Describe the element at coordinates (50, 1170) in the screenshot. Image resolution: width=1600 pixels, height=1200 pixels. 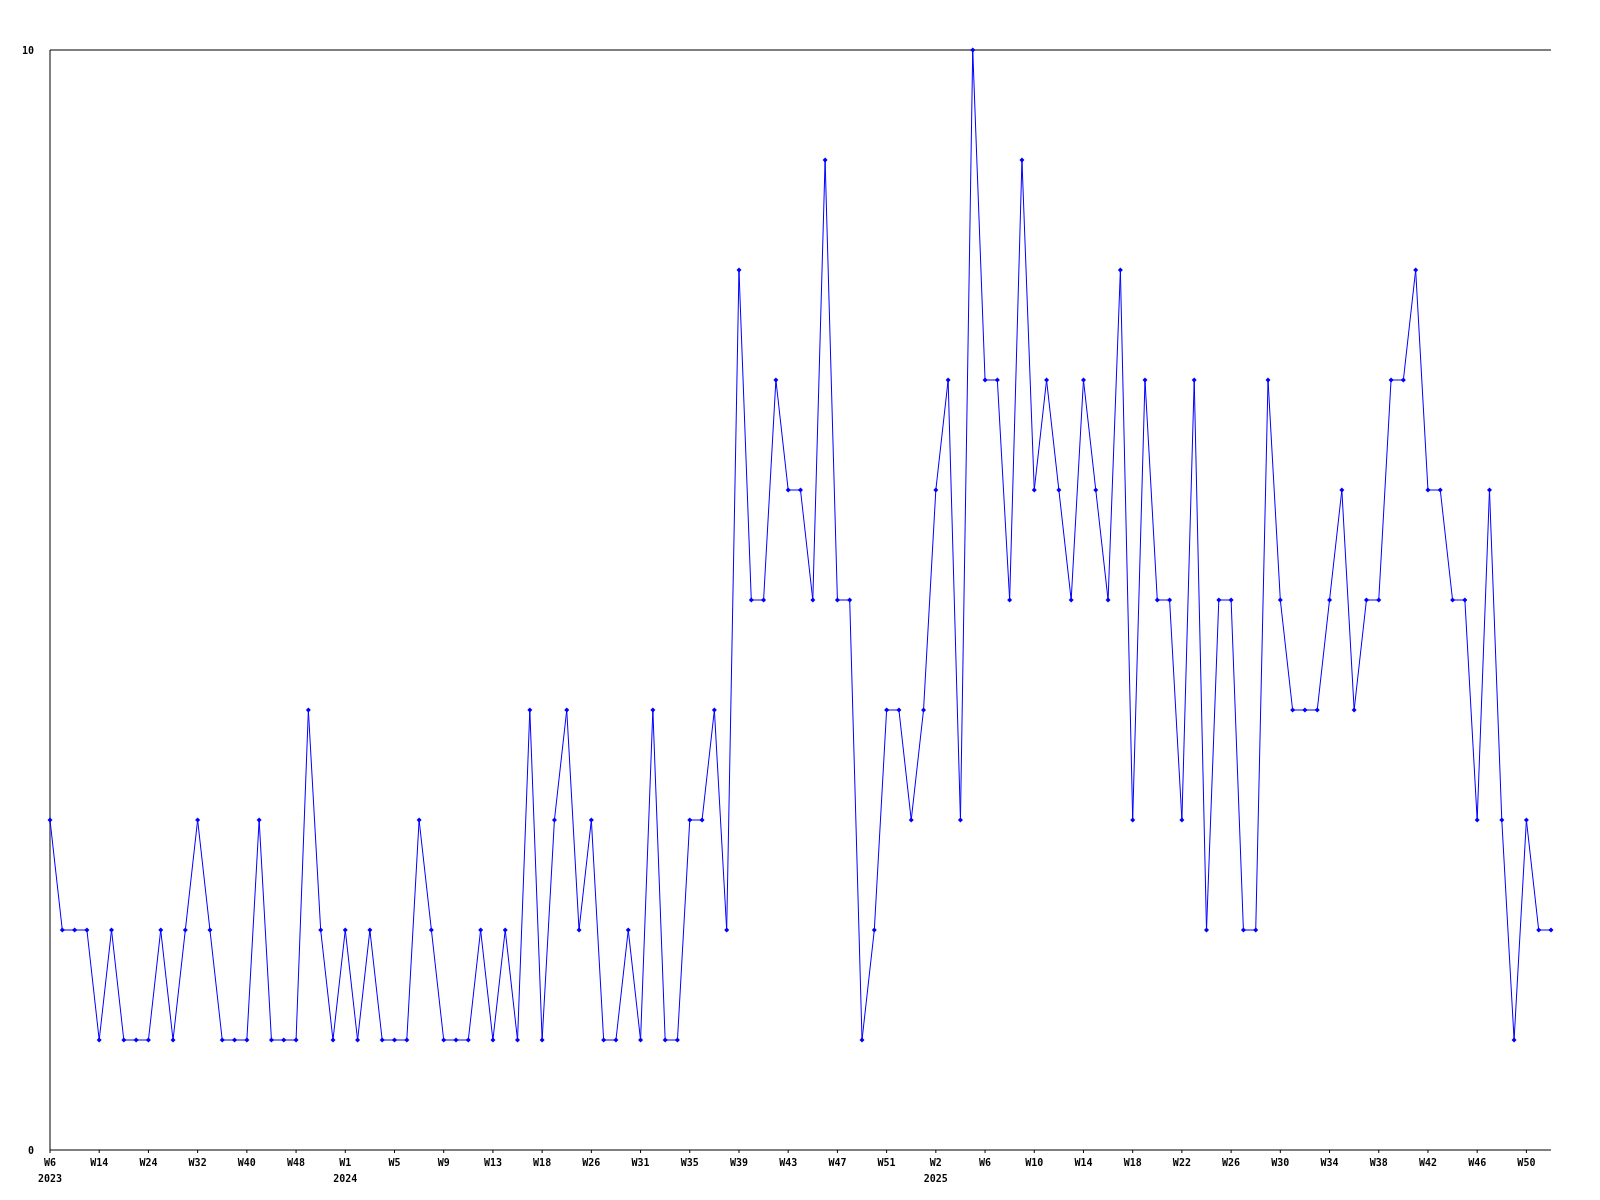
I see `x-tick-label: W6 2023` at that location.